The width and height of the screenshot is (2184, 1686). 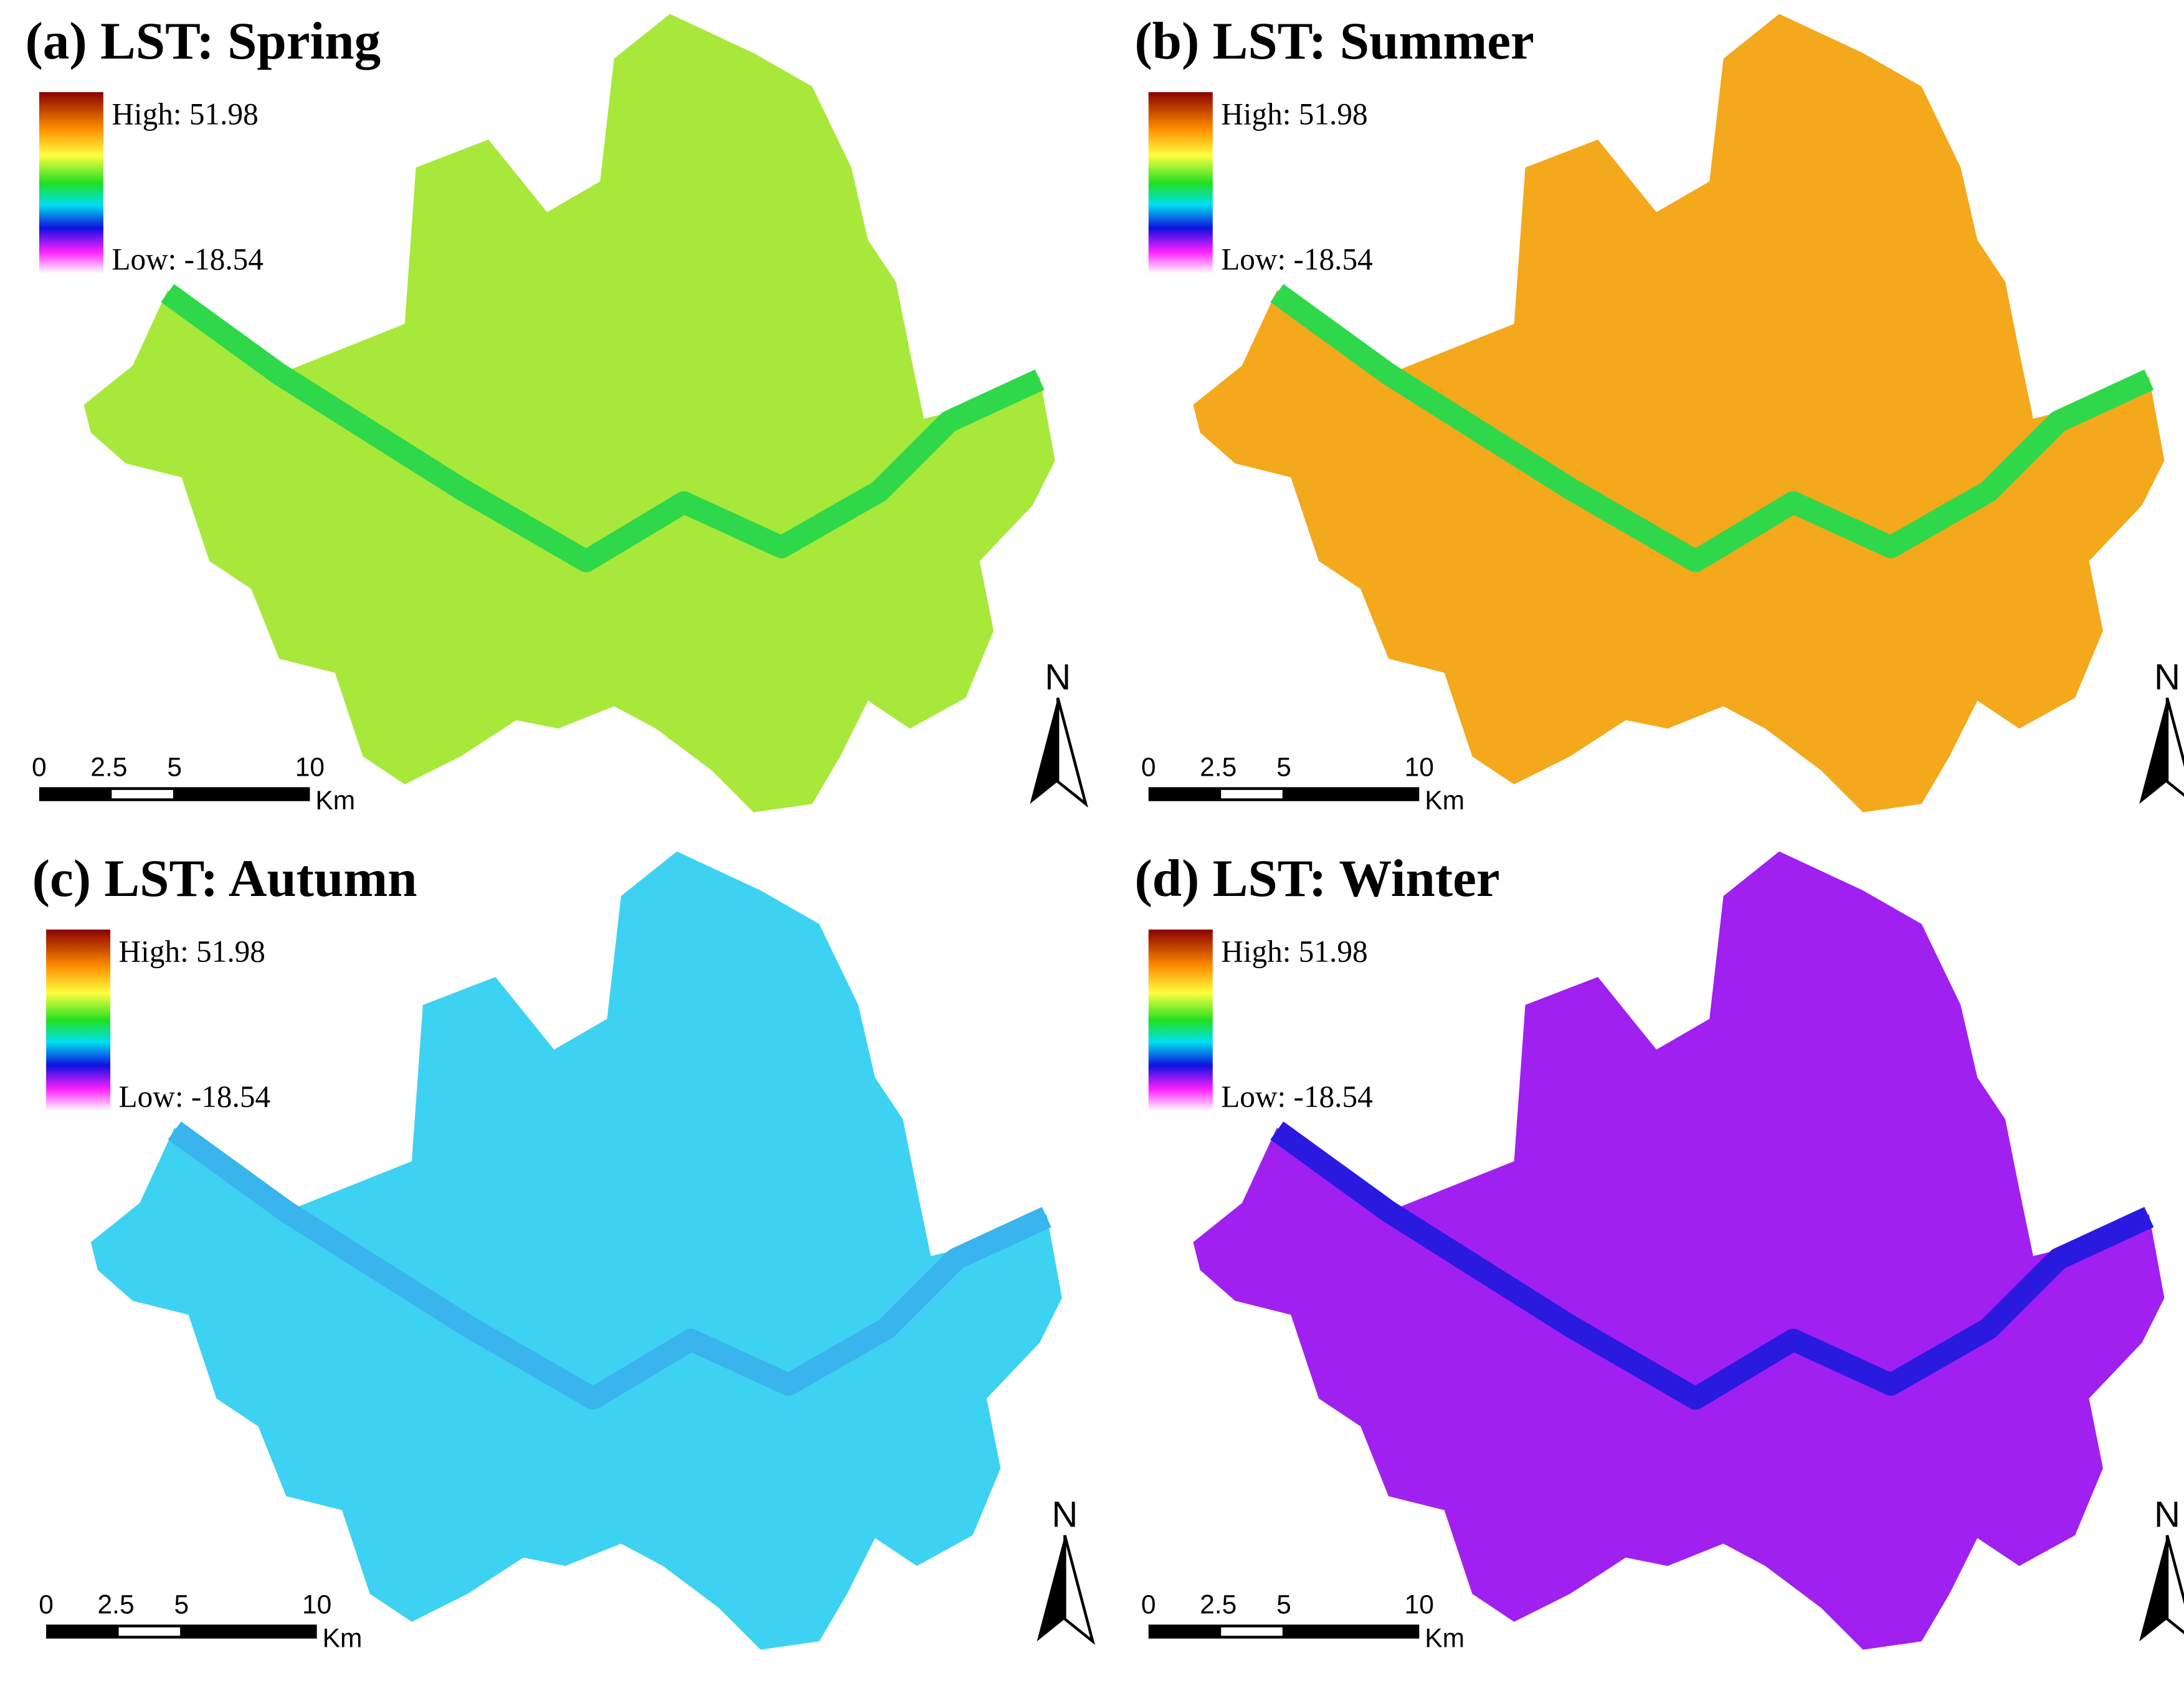 I want to click on panel-title: (d) LST: Winter, so click(x=1316, y=878).